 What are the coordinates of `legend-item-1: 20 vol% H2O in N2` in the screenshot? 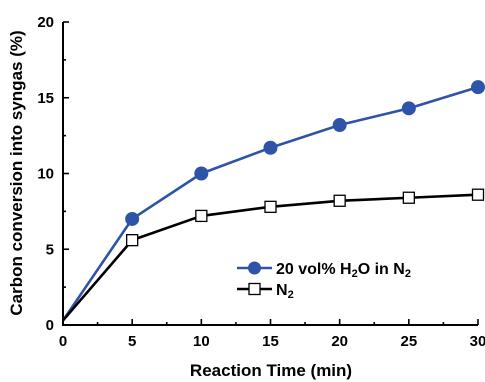 It's located at (324, 270).